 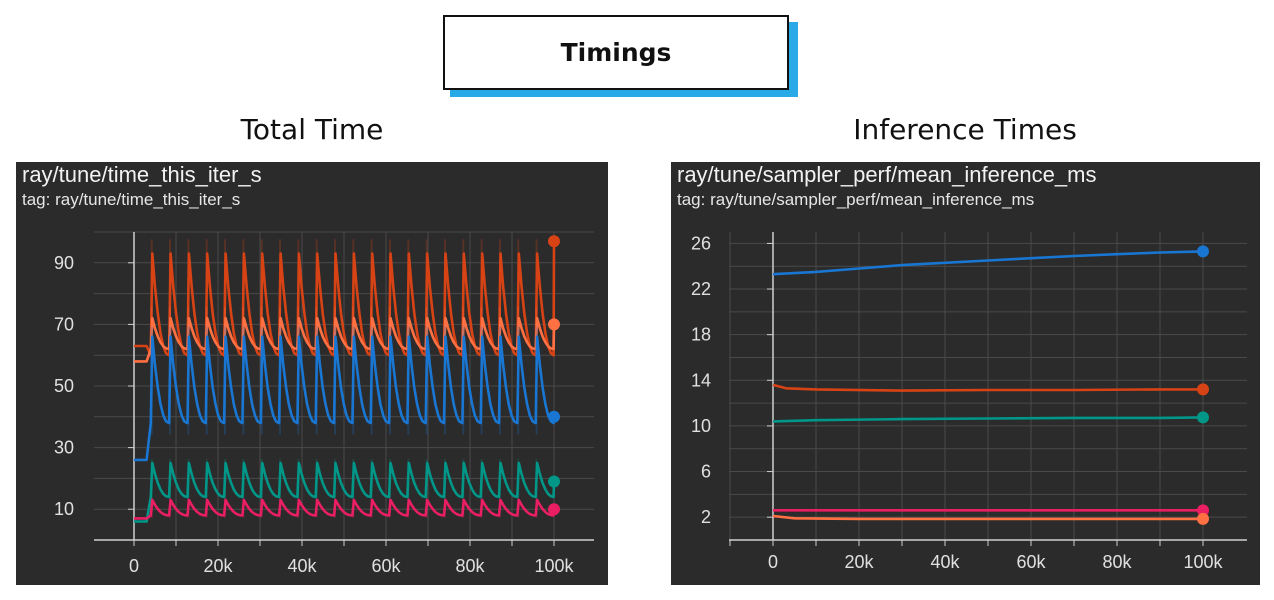 What do you see at coordinates (701, 243) in the screenshot?
I see `y-tick-label: 26` at bounding box center [701, 243].